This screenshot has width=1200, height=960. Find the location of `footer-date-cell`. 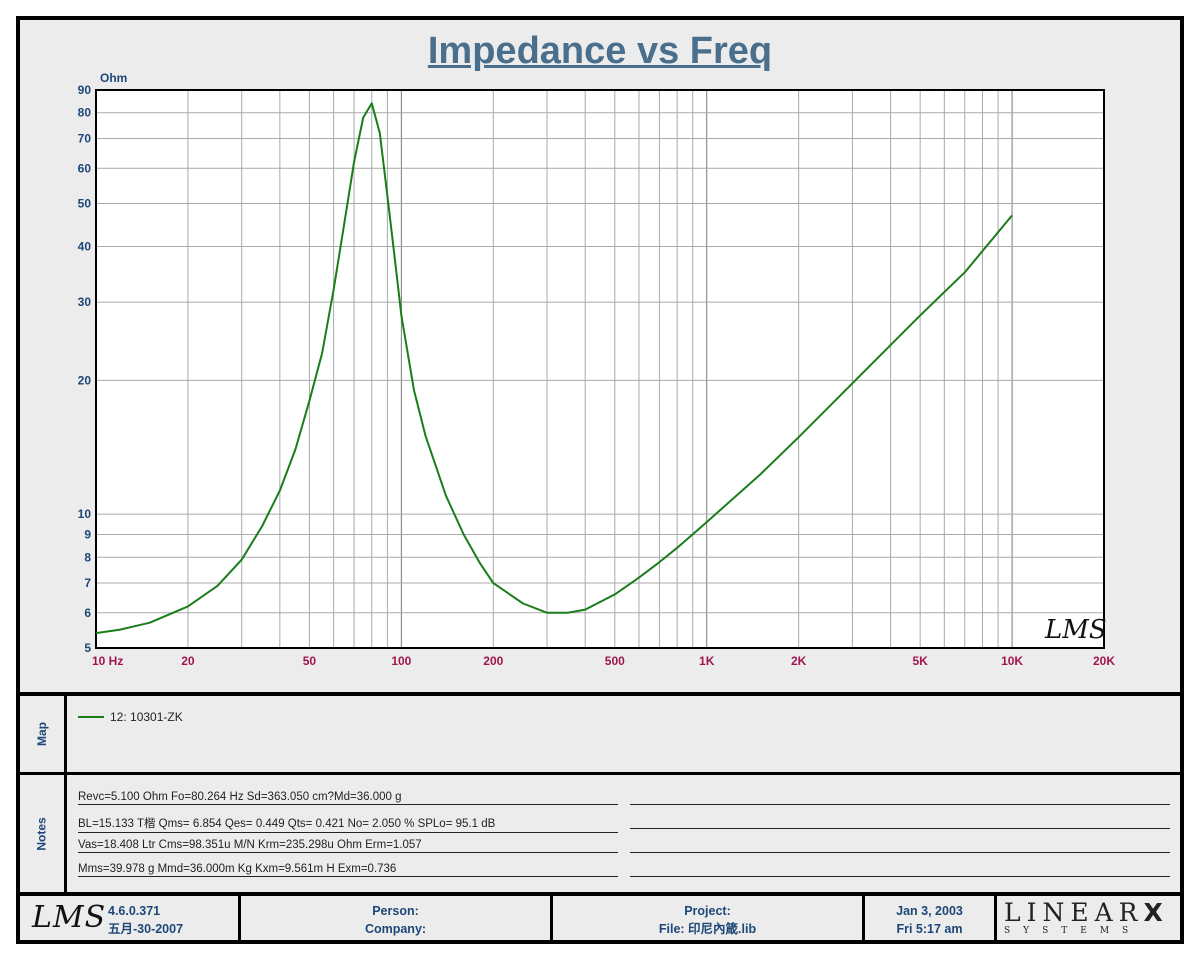

footer-date-cell is located at coordinates (931, 918).